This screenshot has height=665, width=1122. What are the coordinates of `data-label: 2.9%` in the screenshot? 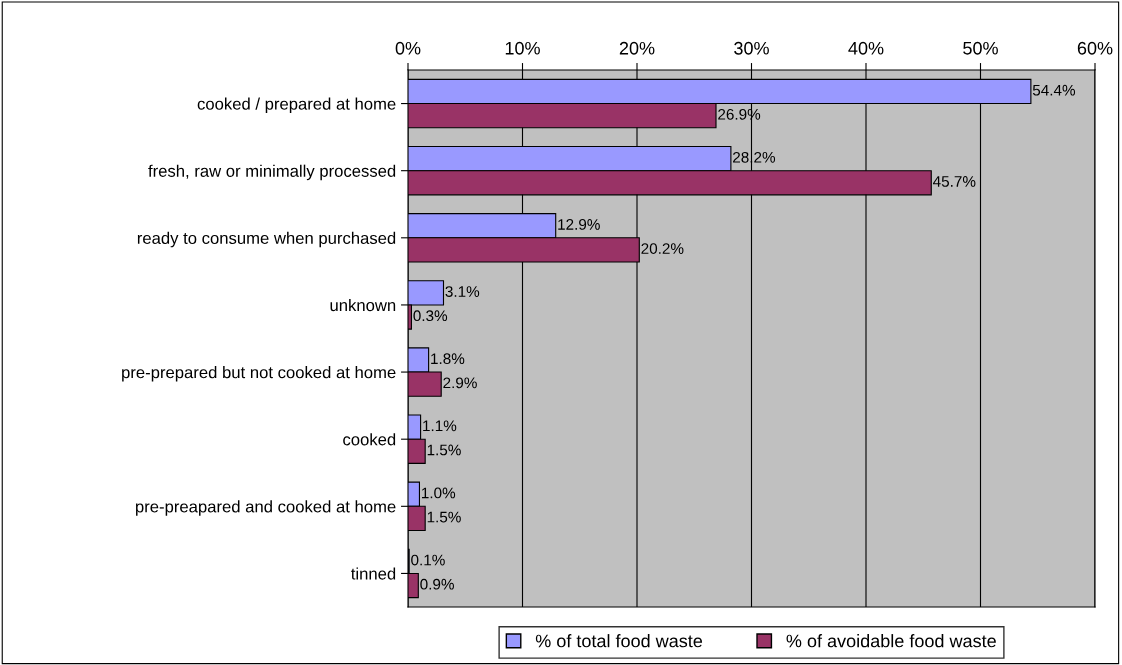 It's located at (460, 383).